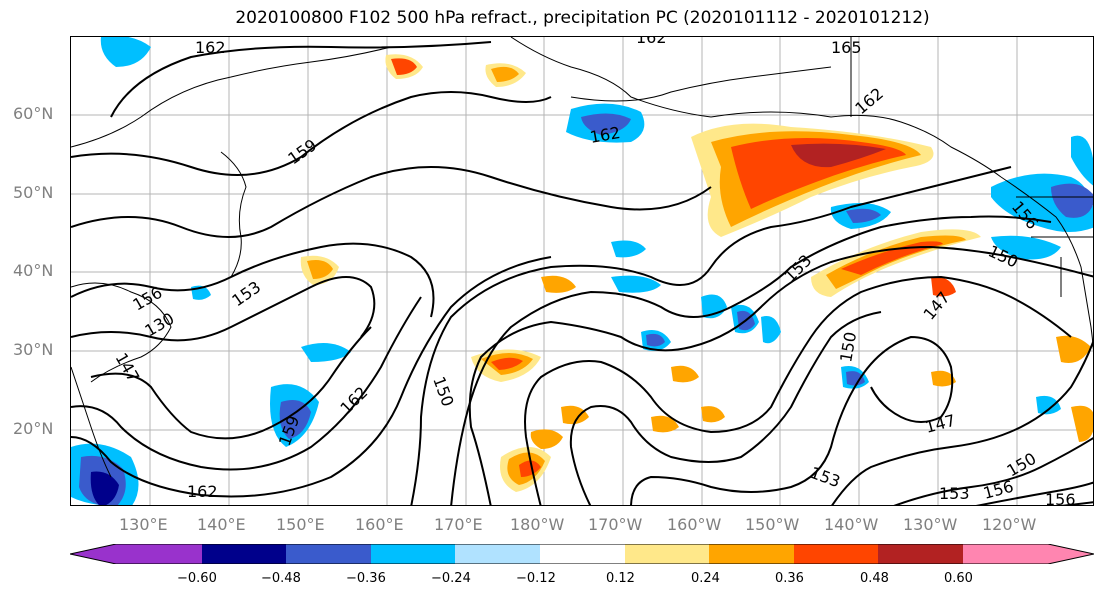 The height and width of the screenshot is (601, 1105). Describe the element at coordinates (379, 524) in the screenshot. I see `lon-label-160e: 160°E` at that location.